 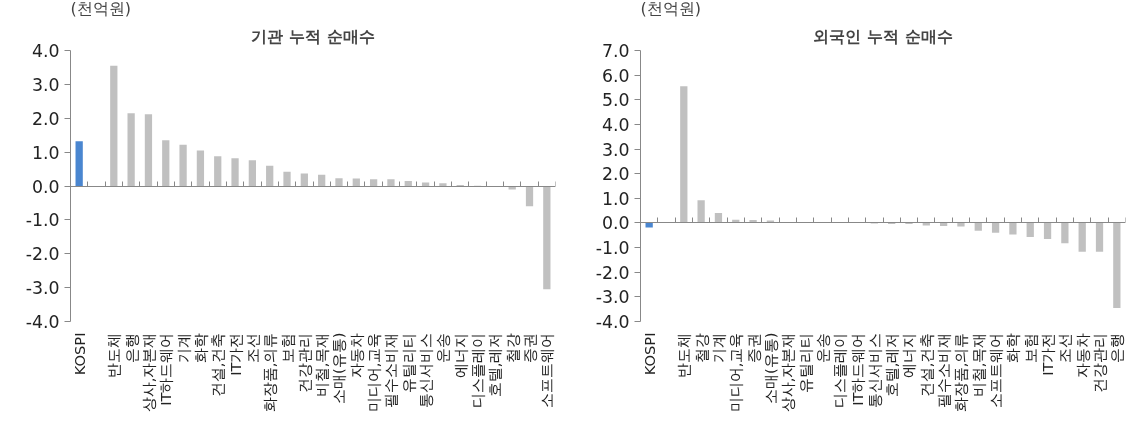 I want to click on x-tick-label: 소매(유통), so click(x=339, y=368).